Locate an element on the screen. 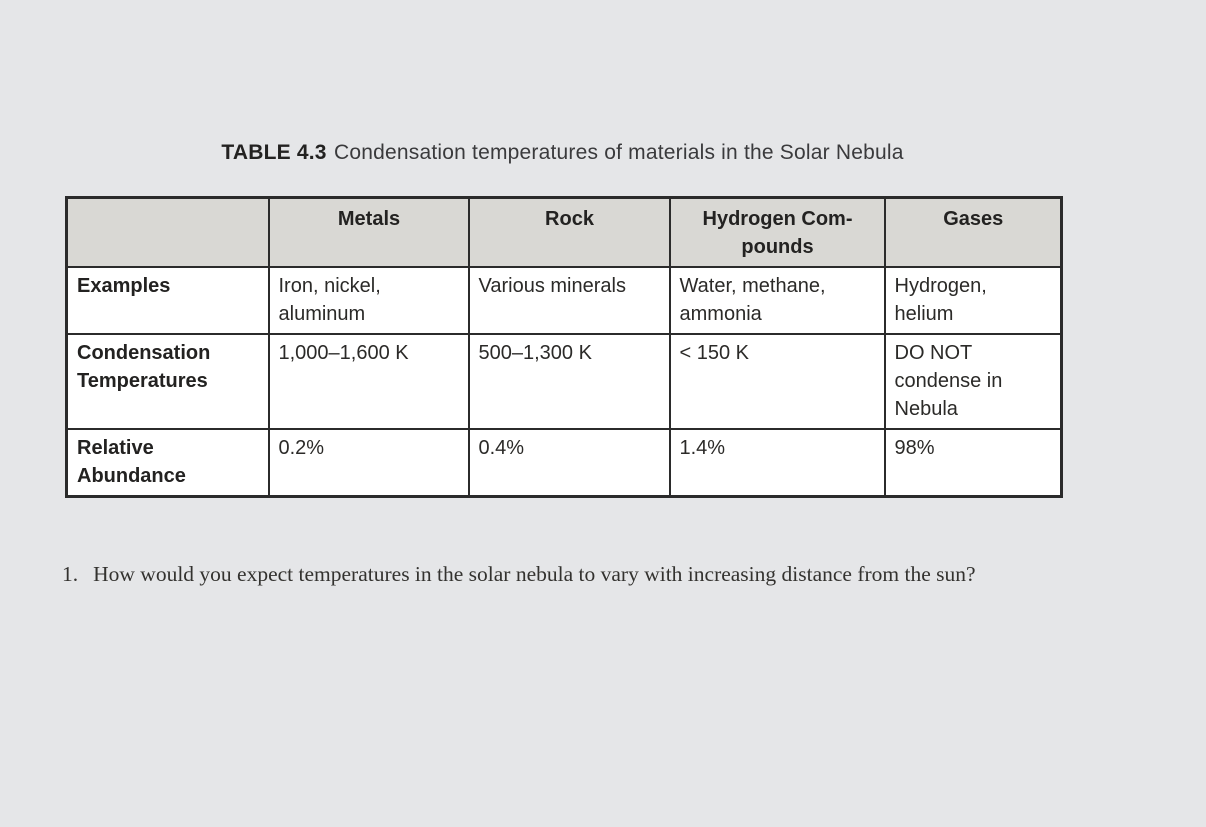  cell-abundance-rock: 0.4% is located at coordinates (569, 463).